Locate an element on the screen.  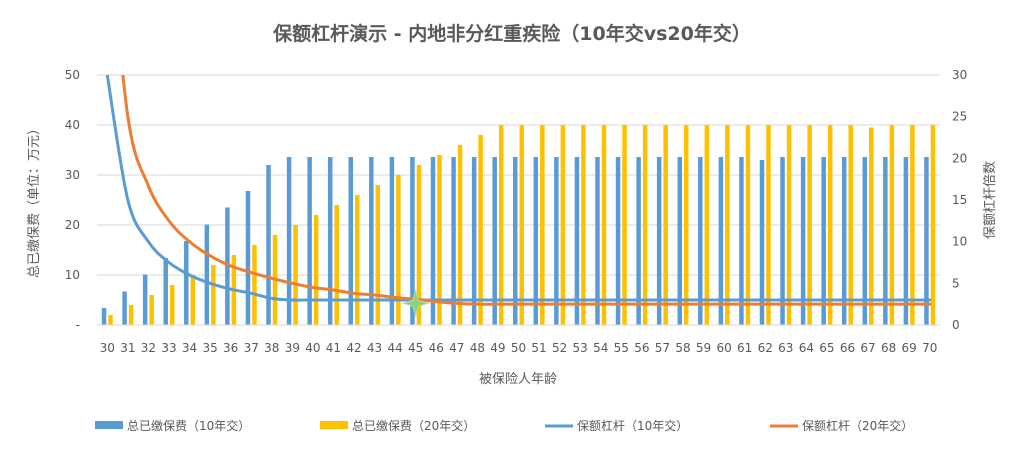
y-right-tick-label: 0 is located at coordinates (956, 325).